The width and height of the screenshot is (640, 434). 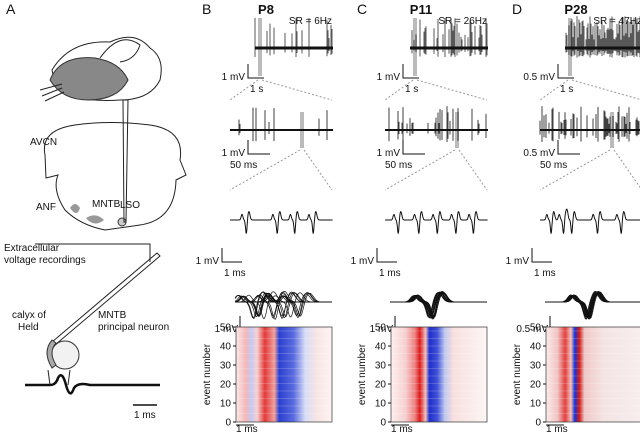 I want to click on panel-label: D, so click(x=517, y=9).